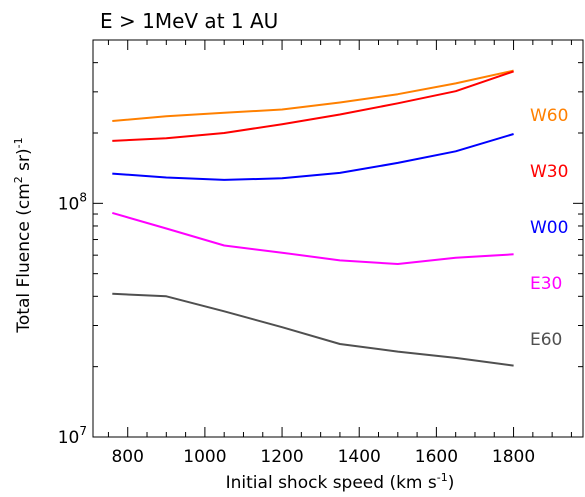 The image size is (585, 497). Describe the element at coordinates (189, 21) in the screenshot. I see `chart-title: E > 1MeV at 1 AU` at that location.